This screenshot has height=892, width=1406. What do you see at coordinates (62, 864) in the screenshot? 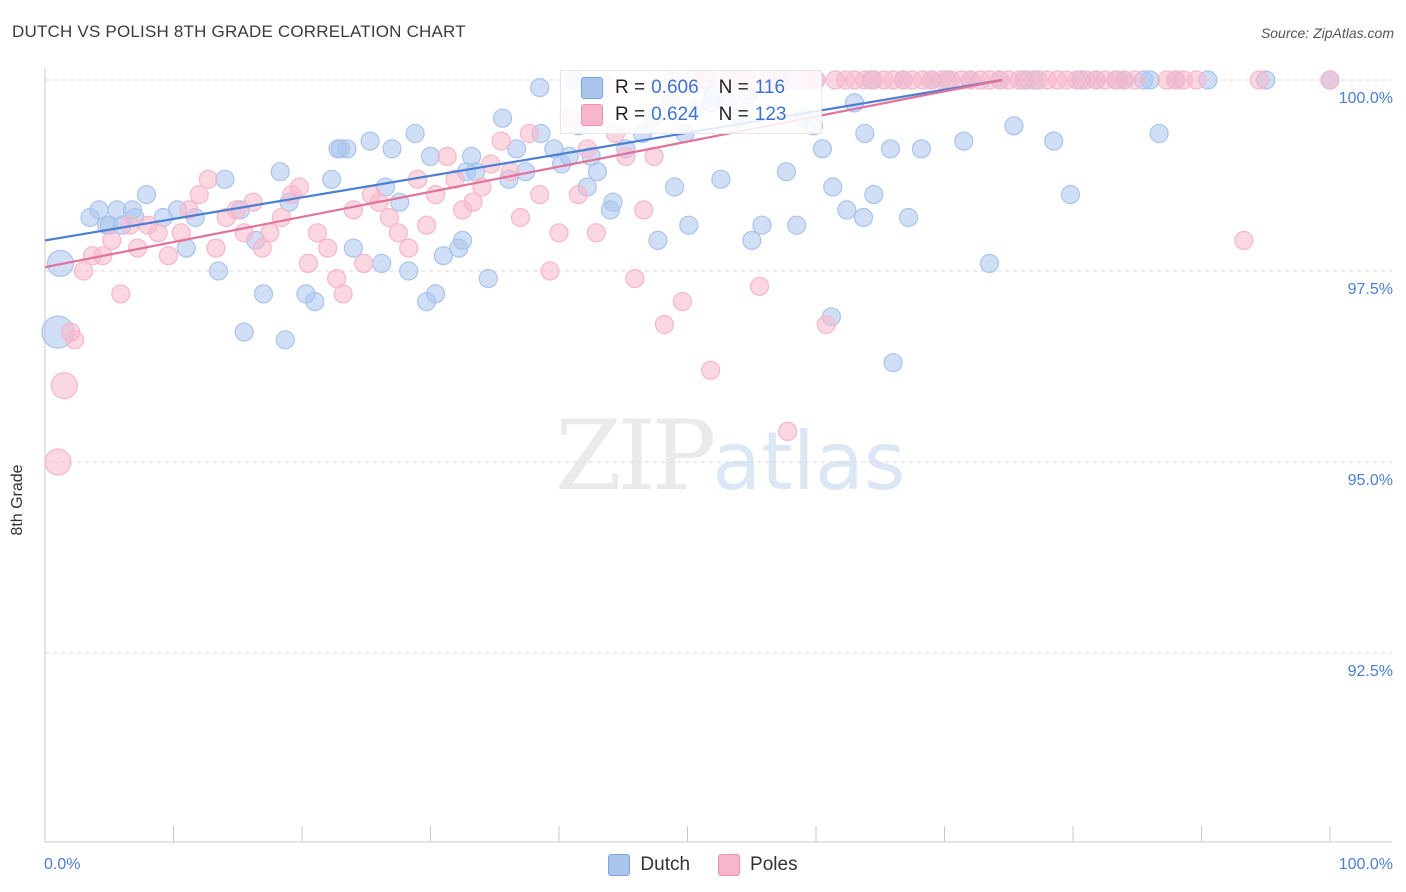
I see `x-tick-label: 0.0%` at bounding box center [62, 864].